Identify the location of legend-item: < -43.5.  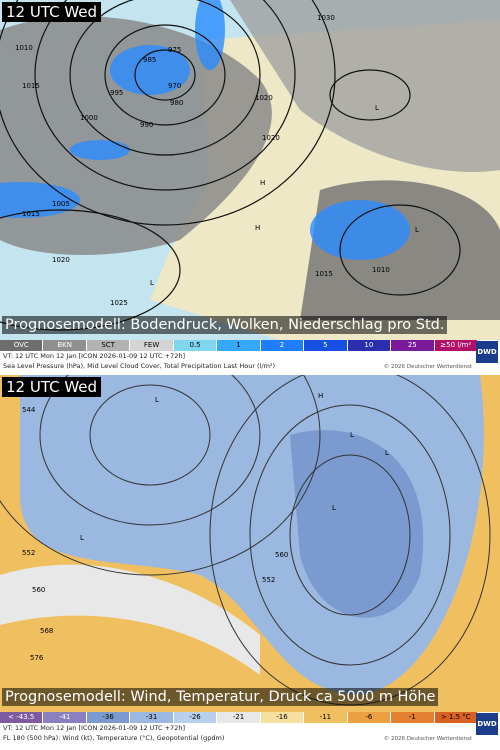
(22, 717).